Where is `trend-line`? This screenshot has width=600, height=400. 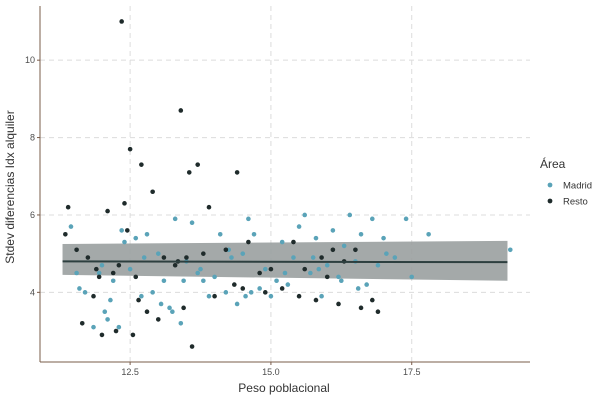 trend-line is located at coordinates (285, 262).